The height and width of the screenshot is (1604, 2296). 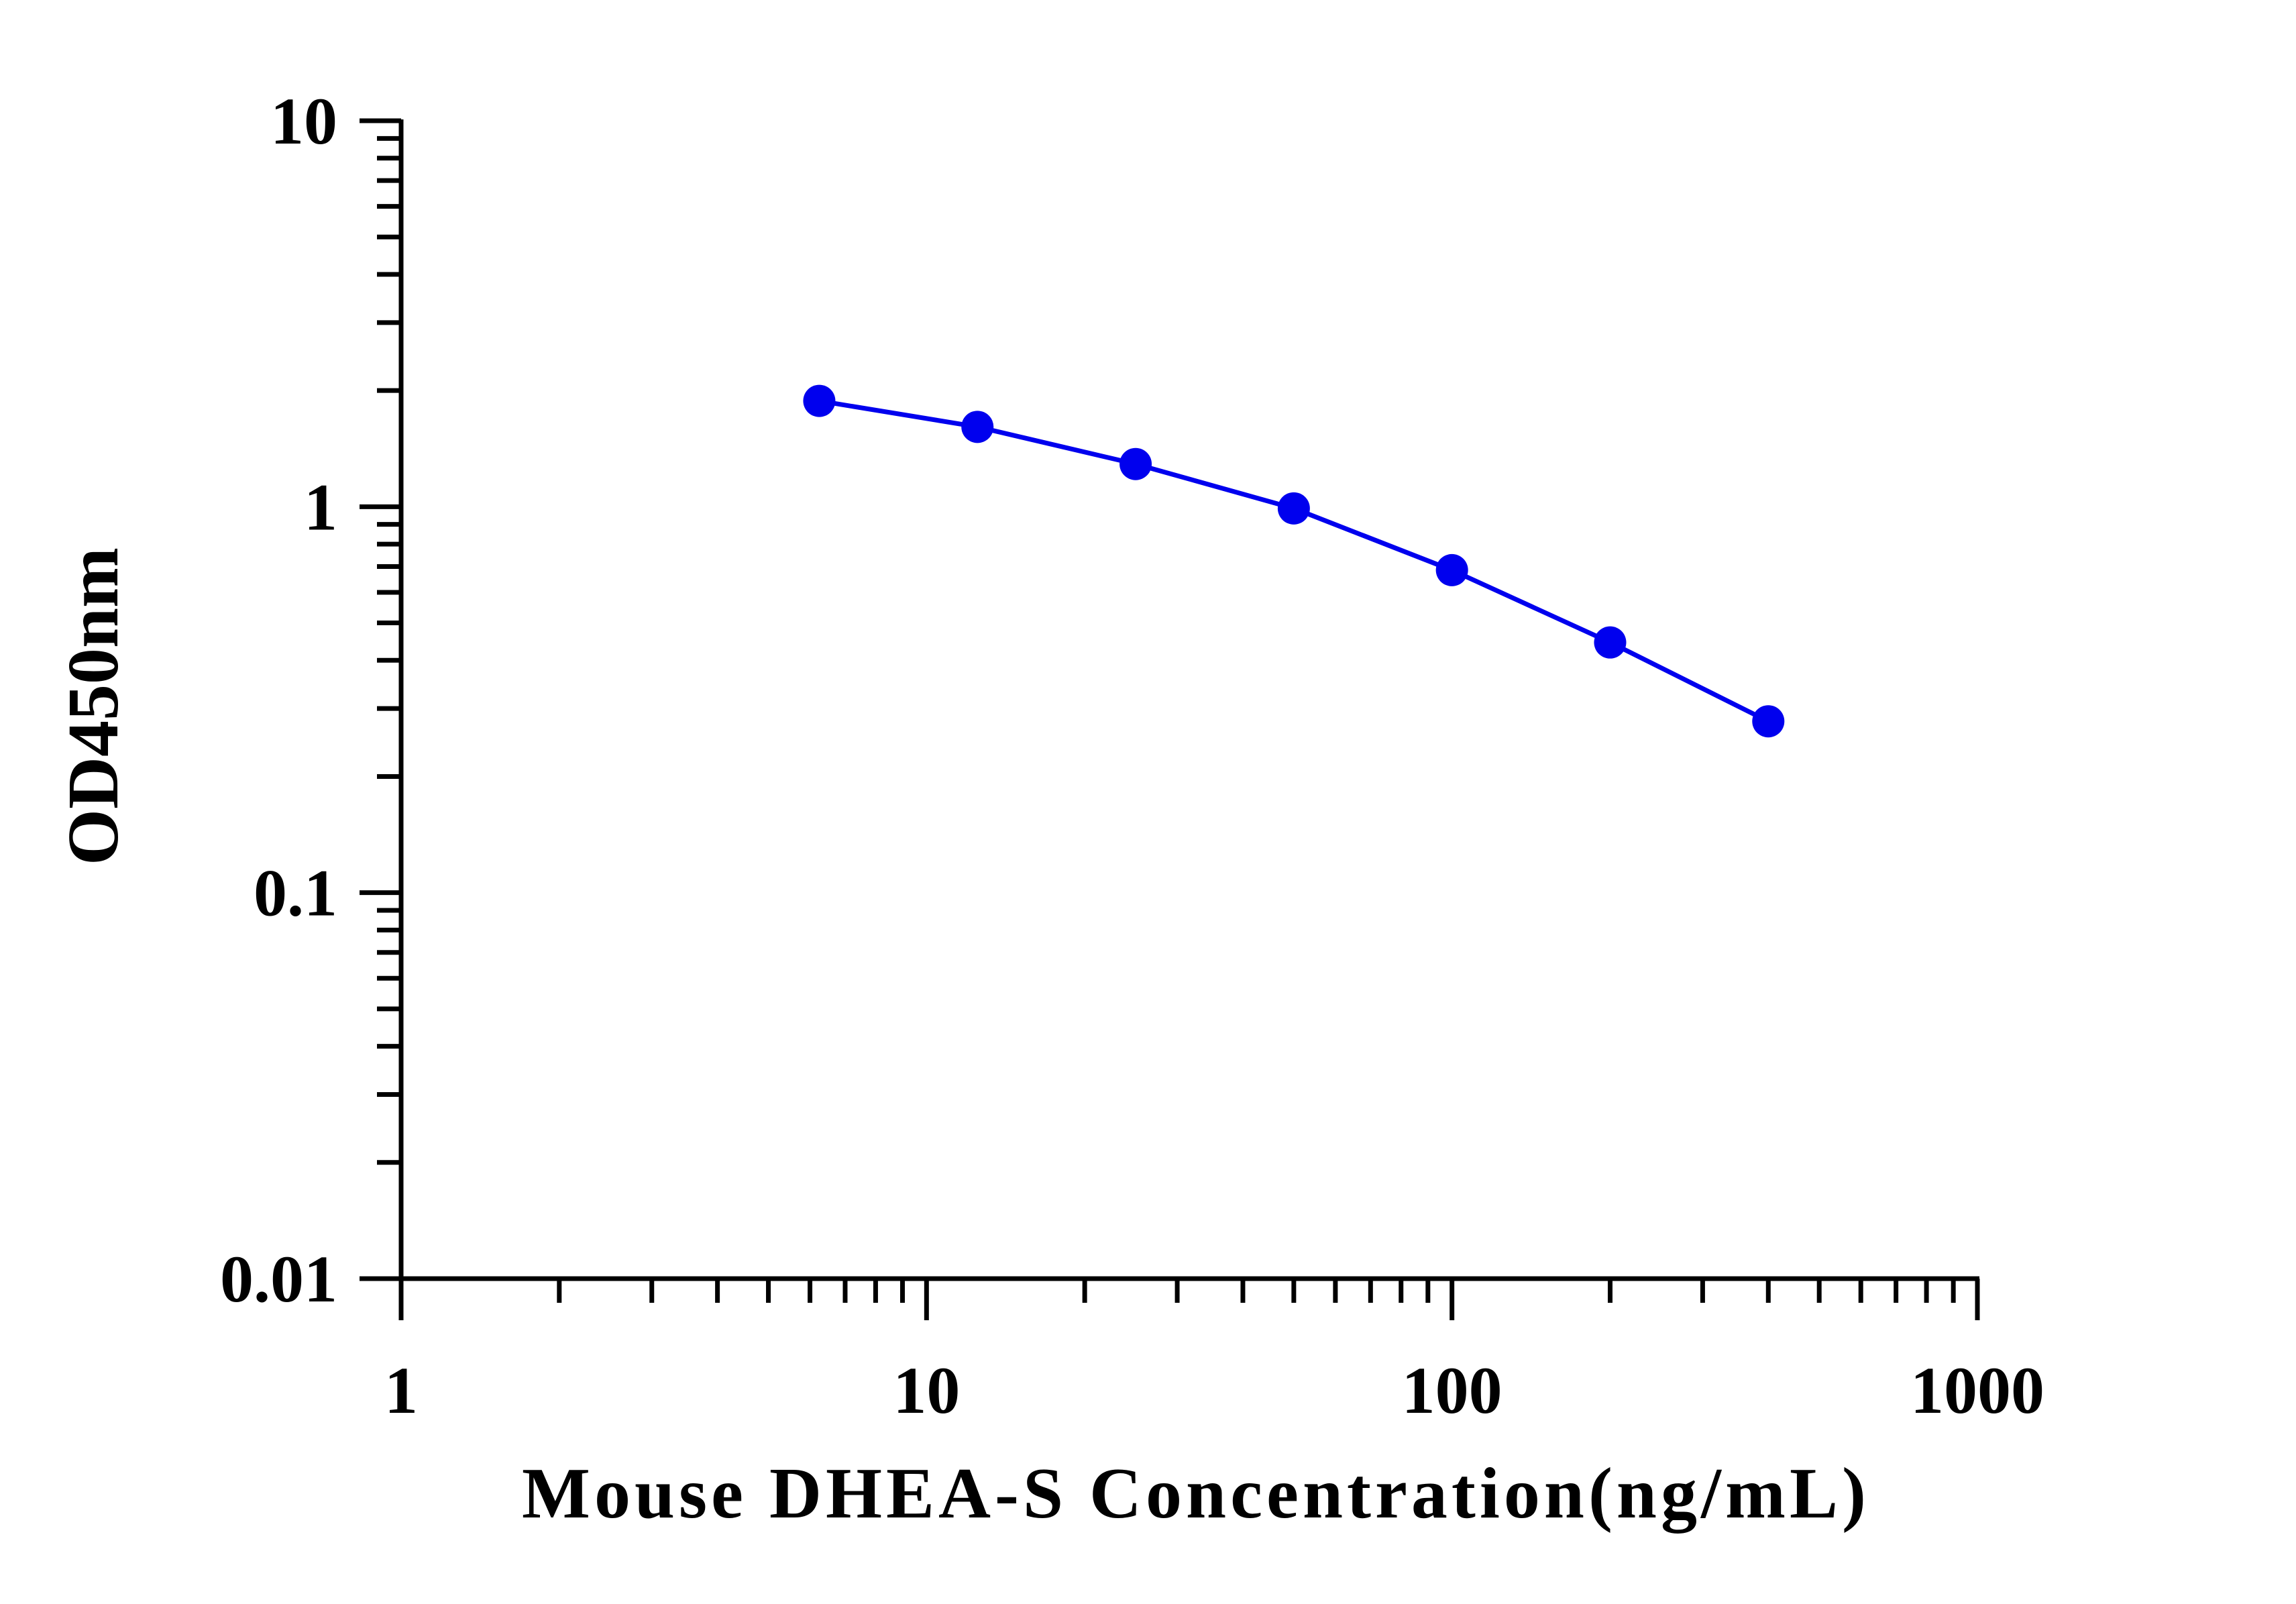 What do you see at coordinates (926, 1390) in the screenshot?
I see `x-tick-label: 10` at bounding box center [926, 1390].